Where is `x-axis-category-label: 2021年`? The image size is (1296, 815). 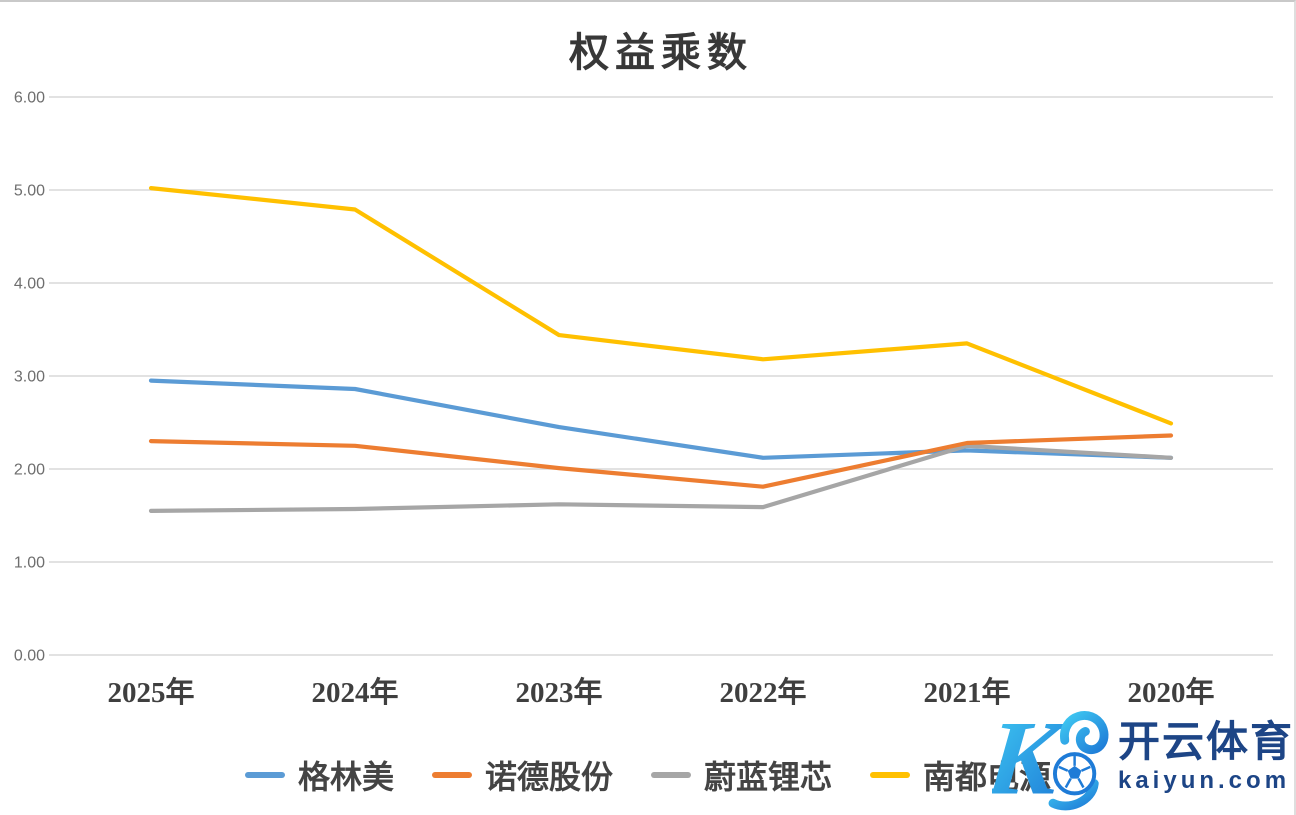
x-axis-category-label: 2021年 is located at coordinates (966, 692).